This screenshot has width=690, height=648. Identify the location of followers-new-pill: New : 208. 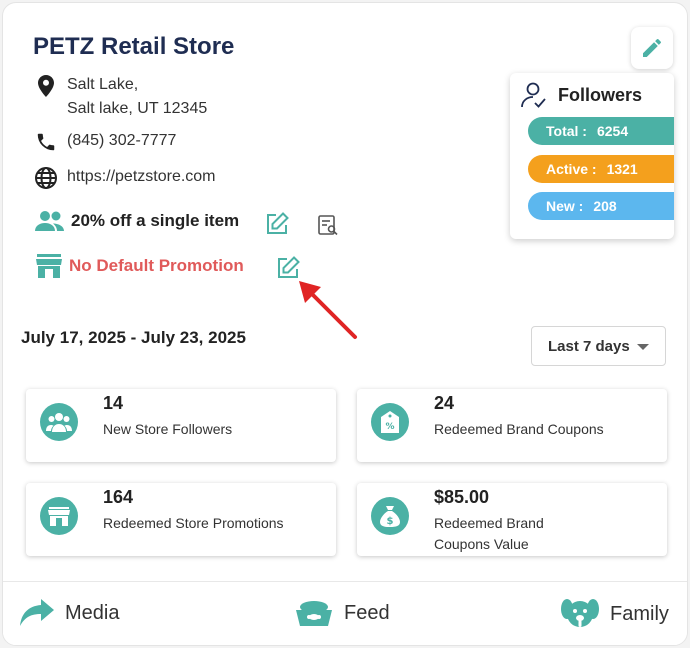
(601, 206).